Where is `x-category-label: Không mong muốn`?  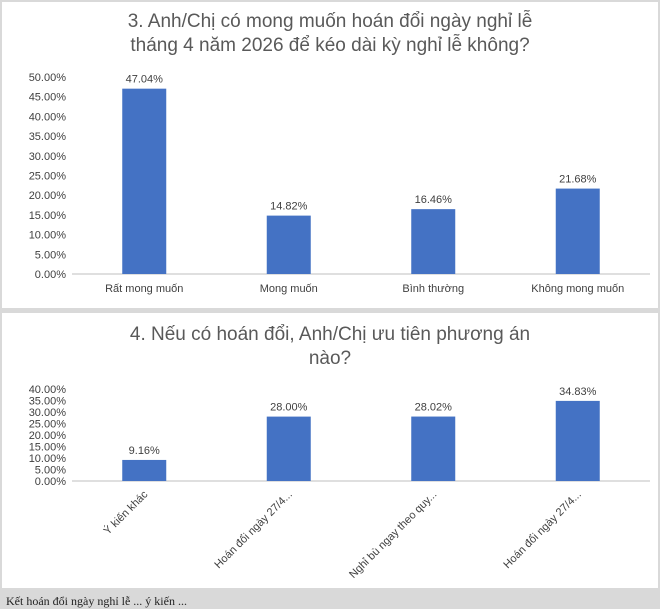
x-category-label: Không mong muốn is located at coordinates (577, 289).